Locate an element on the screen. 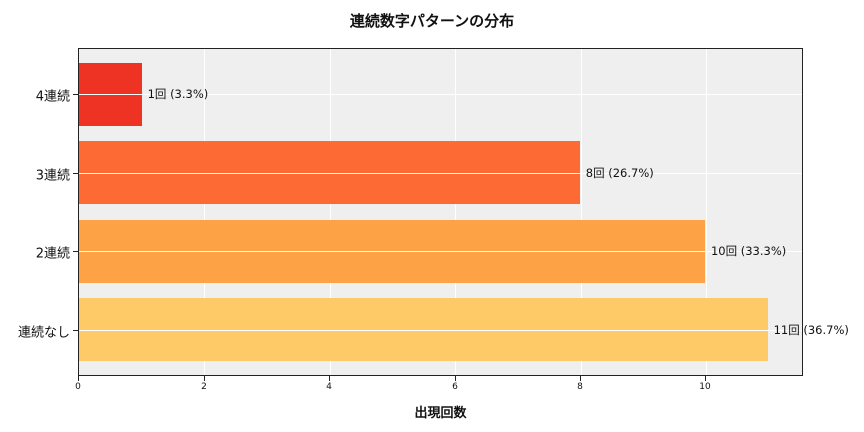 The image size is (864, 432). bar-no-consecutive is located at coordinates (423, 329).